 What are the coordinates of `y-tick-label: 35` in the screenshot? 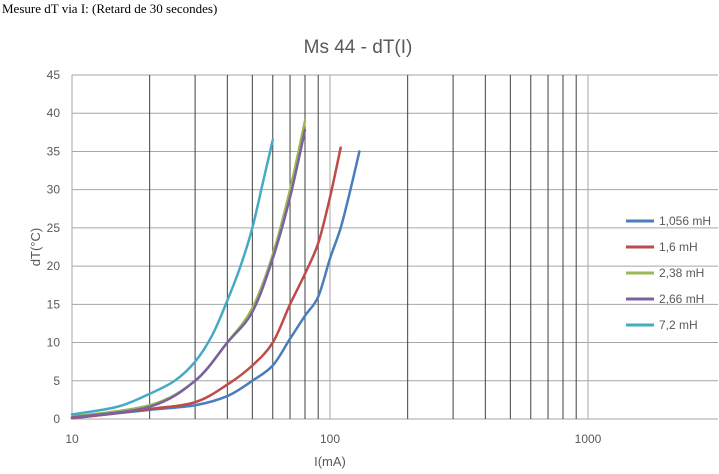 It's located at (54, 151).